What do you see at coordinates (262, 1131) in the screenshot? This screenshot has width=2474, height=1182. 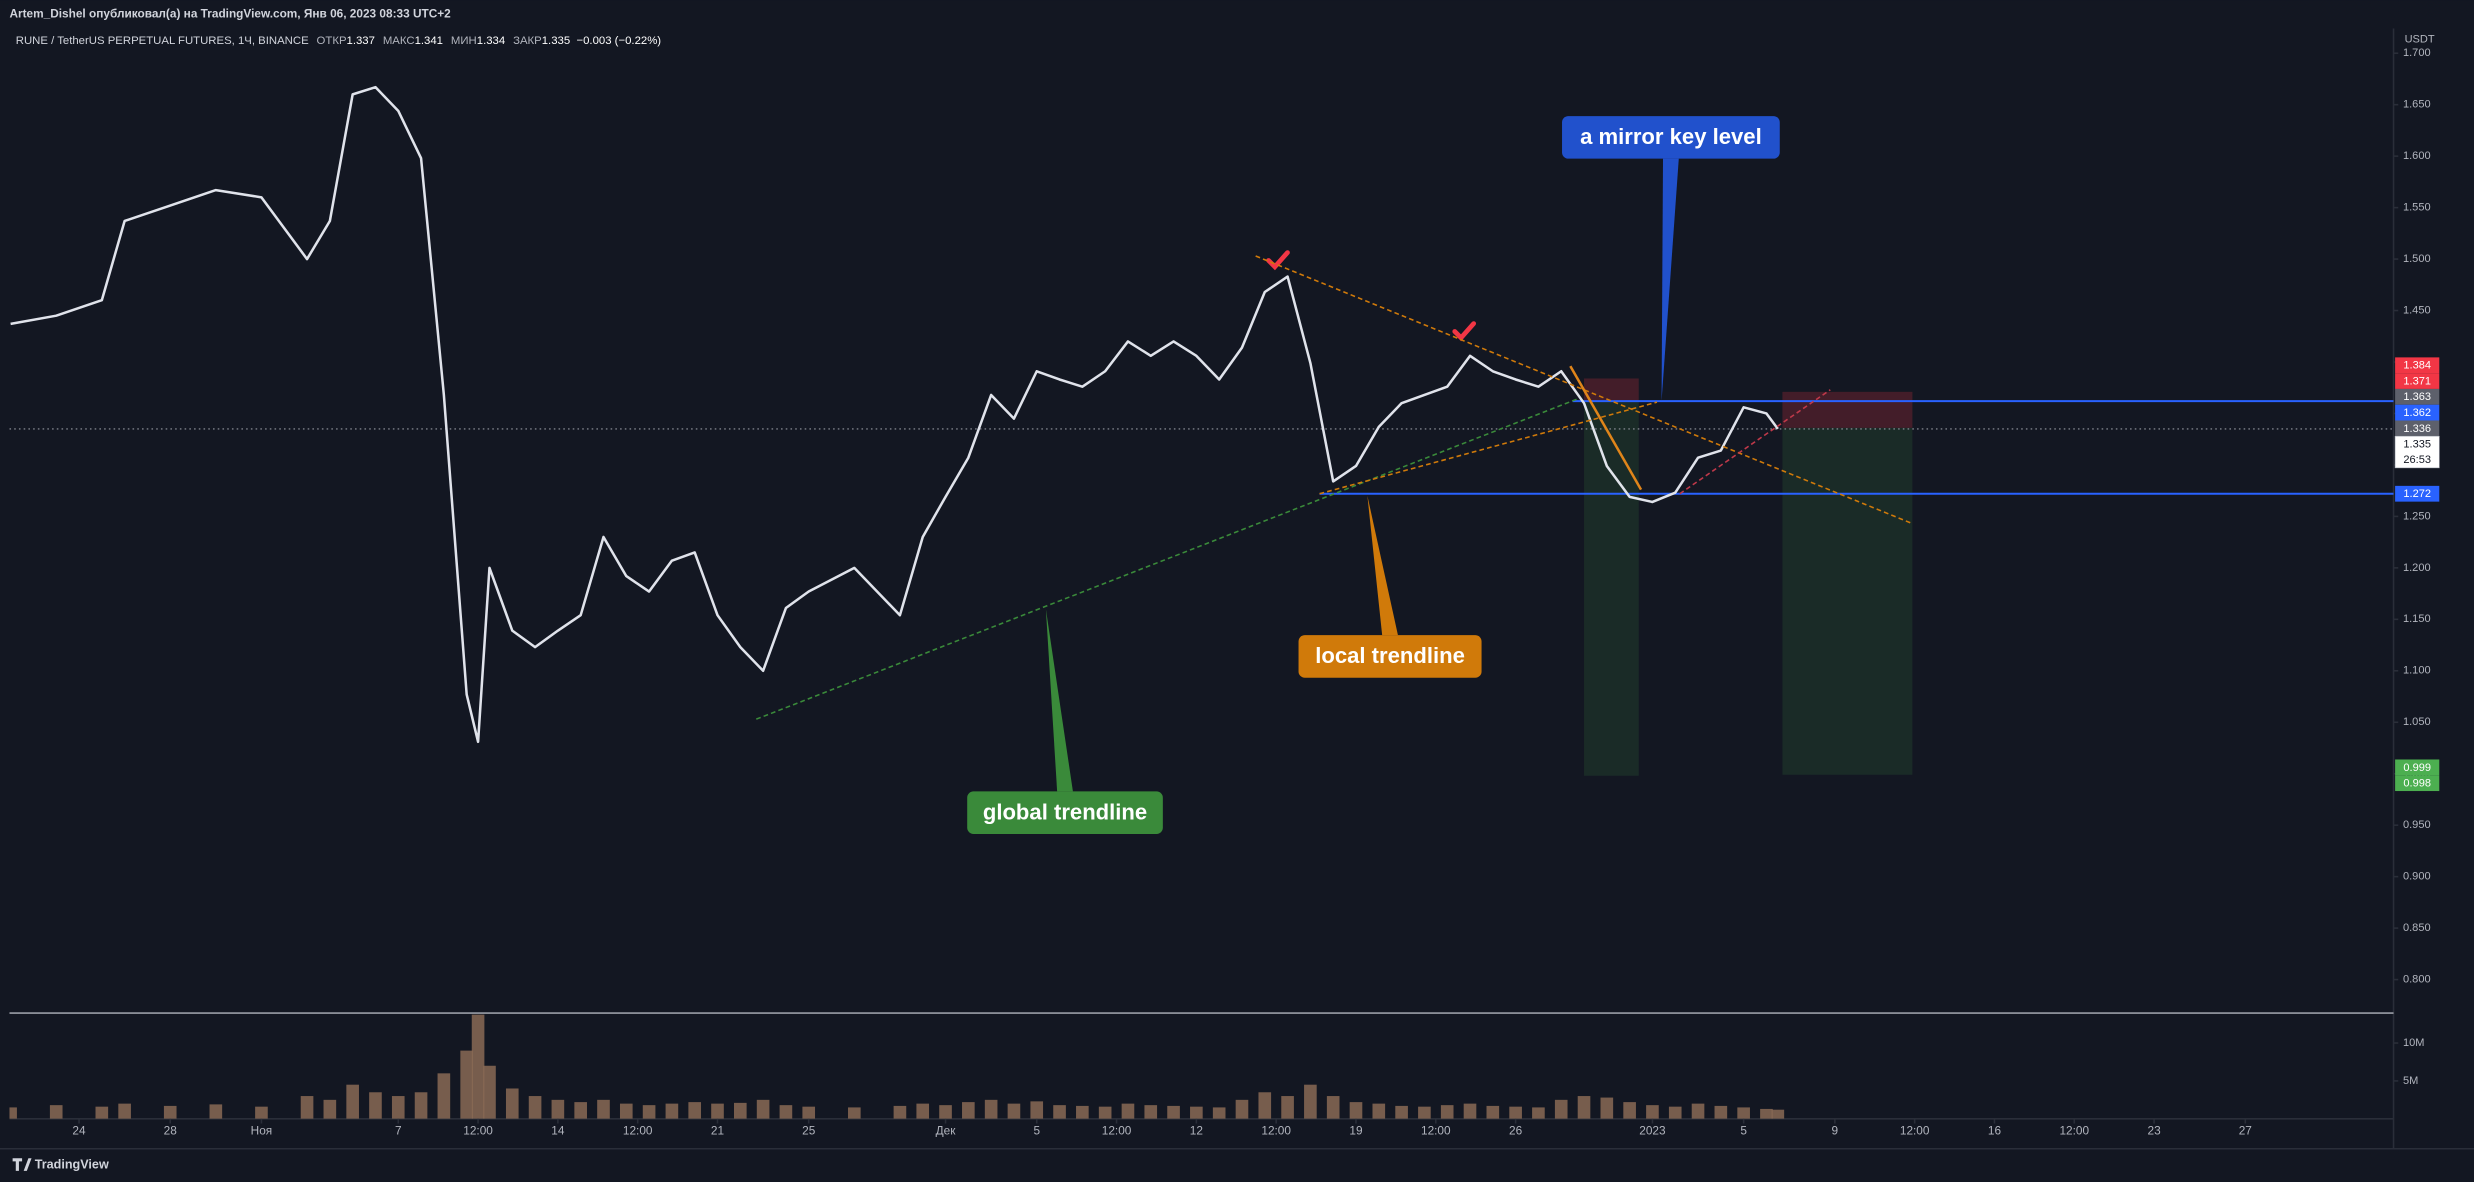 I see `x-tick-label: Ноя` at bounding box center [262, 1131].